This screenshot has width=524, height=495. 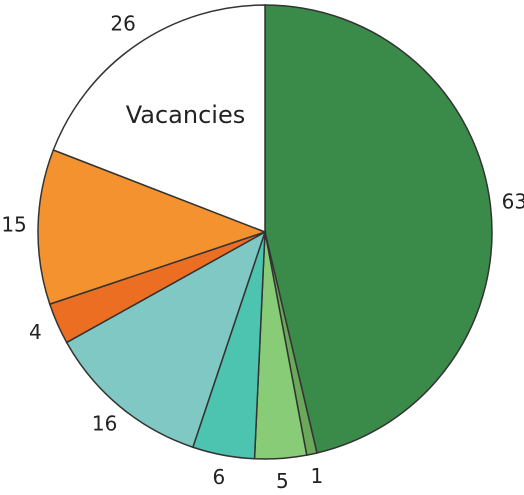 What do you see at coordinates (35, 332) in the screenshot?
I see `slice-value-label: 4` at bounding box center [35, 332].